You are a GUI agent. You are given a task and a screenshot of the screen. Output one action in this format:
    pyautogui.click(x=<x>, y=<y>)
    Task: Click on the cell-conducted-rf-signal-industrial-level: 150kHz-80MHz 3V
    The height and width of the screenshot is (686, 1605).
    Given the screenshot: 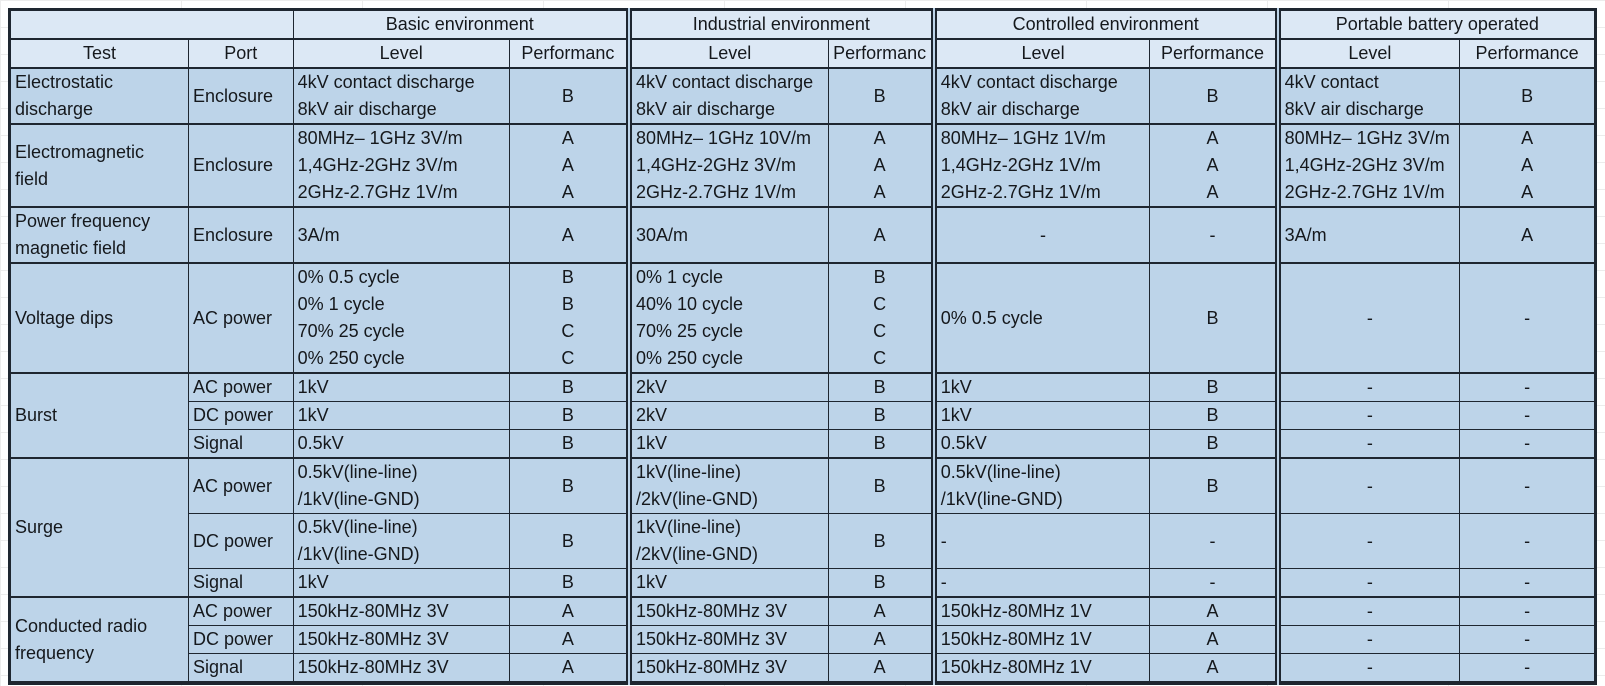 What is the action you would take?
    pyautogui.click(x=727, y=668)
    